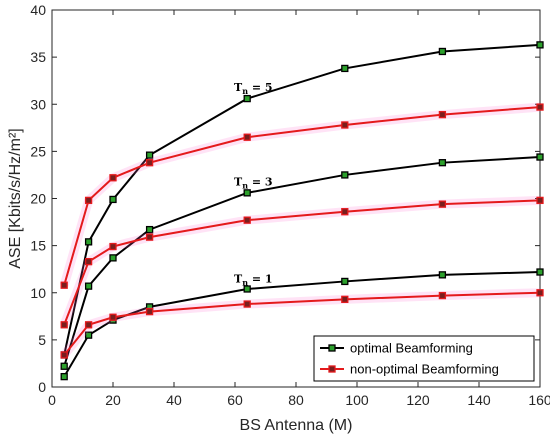  I want to click on x-tick-label: 20, so click(113, 400).